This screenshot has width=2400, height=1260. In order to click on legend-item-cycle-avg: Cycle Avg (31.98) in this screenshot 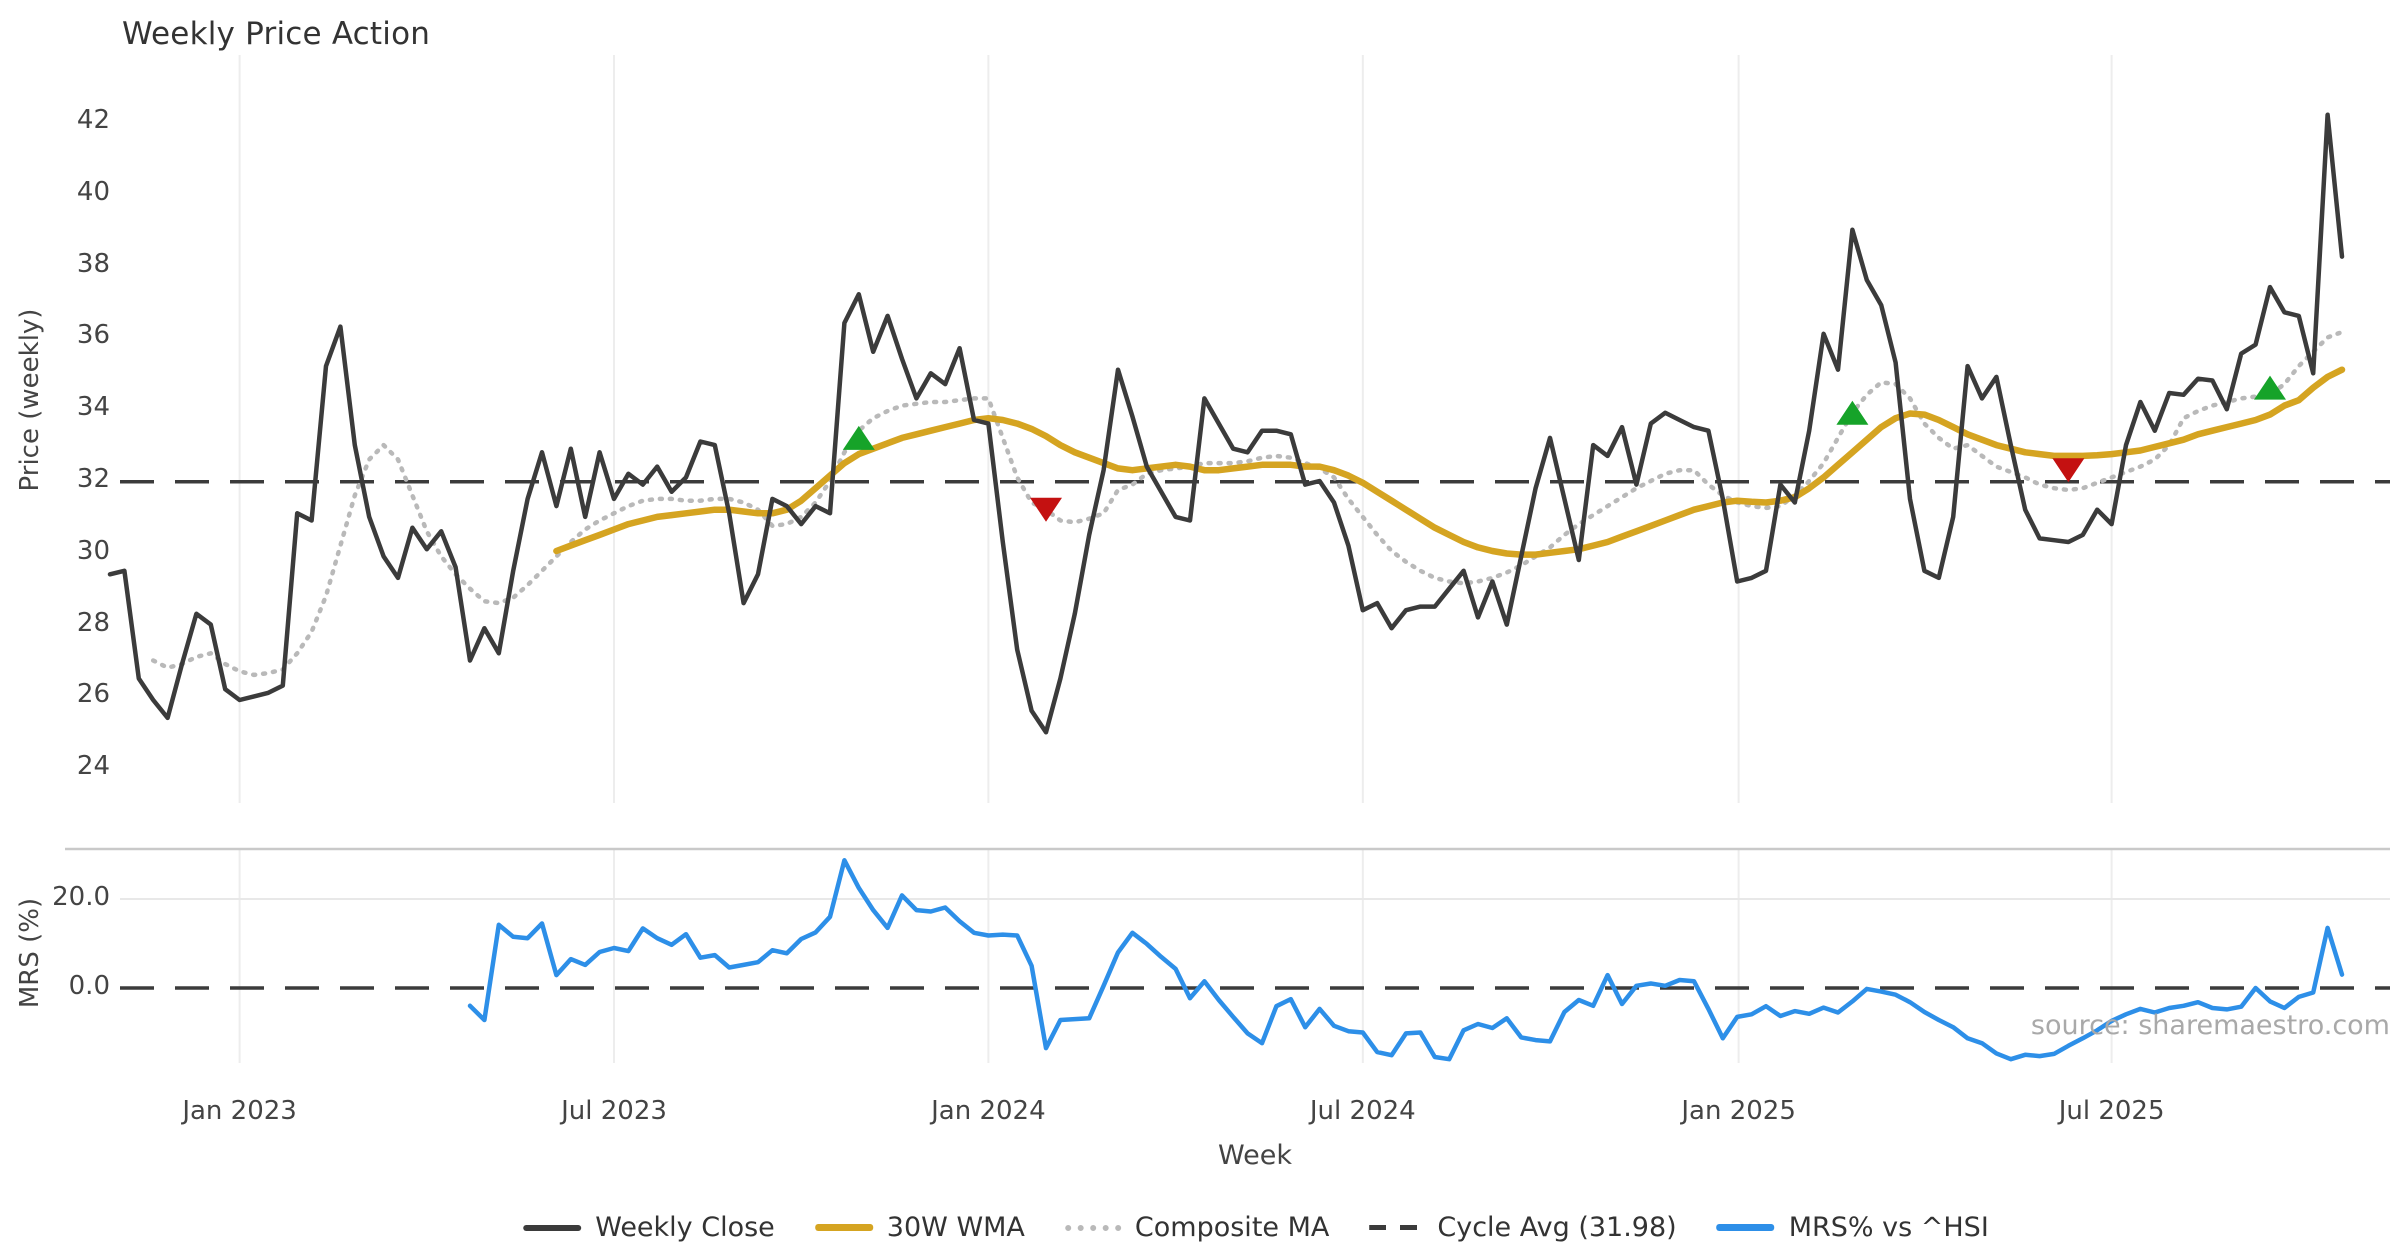, I will do `click(1523, 1227)`.